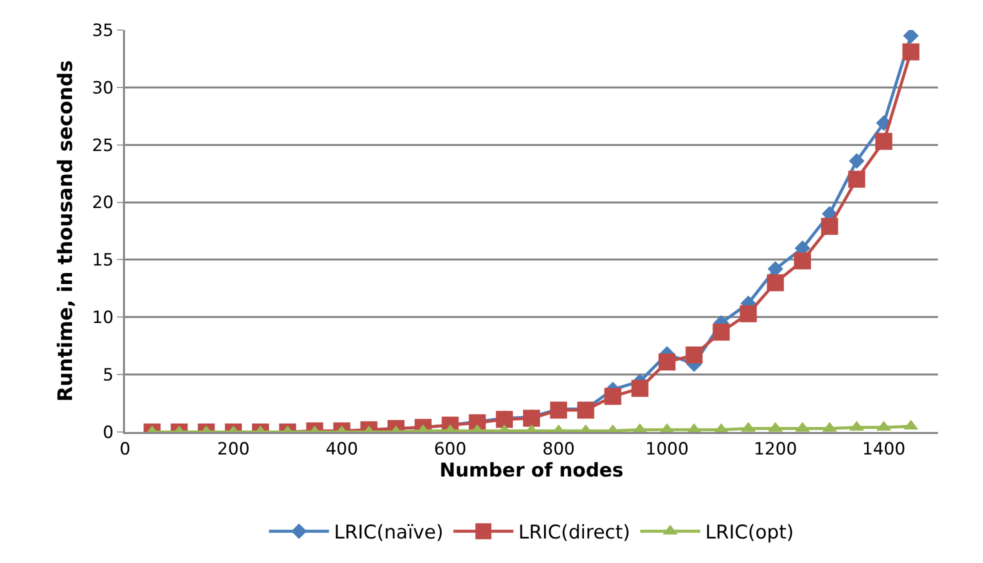 This screenshot has width=983, height=563. I want to click on x-tick-label: 800, so click(558, 449).